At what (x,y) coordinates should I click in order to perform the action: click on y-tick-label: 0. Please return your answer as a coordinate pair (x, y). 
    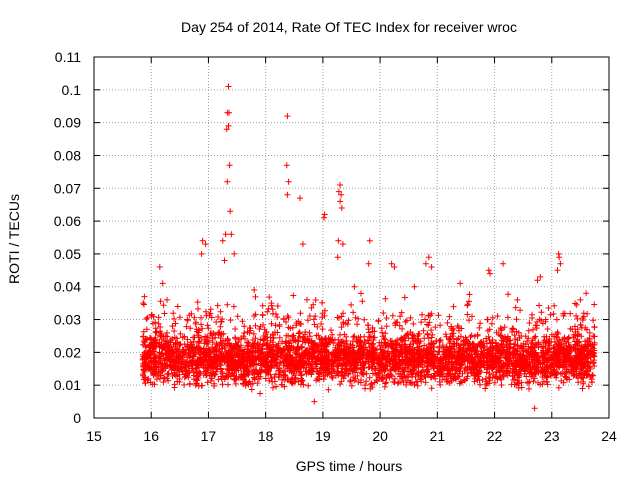
    Looking at the image, I should click on (77, 418).